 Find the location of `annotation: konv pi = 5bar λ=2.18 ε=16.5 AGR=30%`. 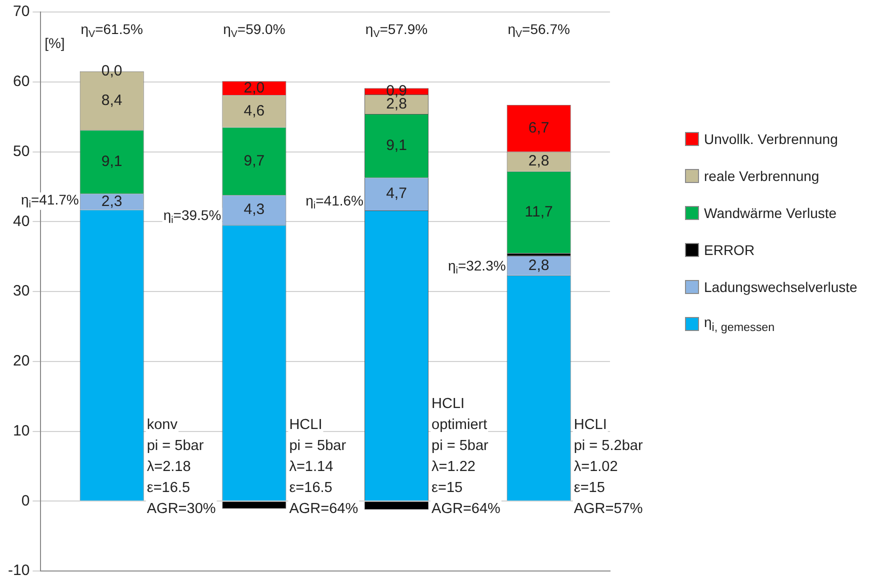

annotation: konv pi = 5bar λ=2.18 ε=16.5 AGR=30% is located at coordinates (181, 467).